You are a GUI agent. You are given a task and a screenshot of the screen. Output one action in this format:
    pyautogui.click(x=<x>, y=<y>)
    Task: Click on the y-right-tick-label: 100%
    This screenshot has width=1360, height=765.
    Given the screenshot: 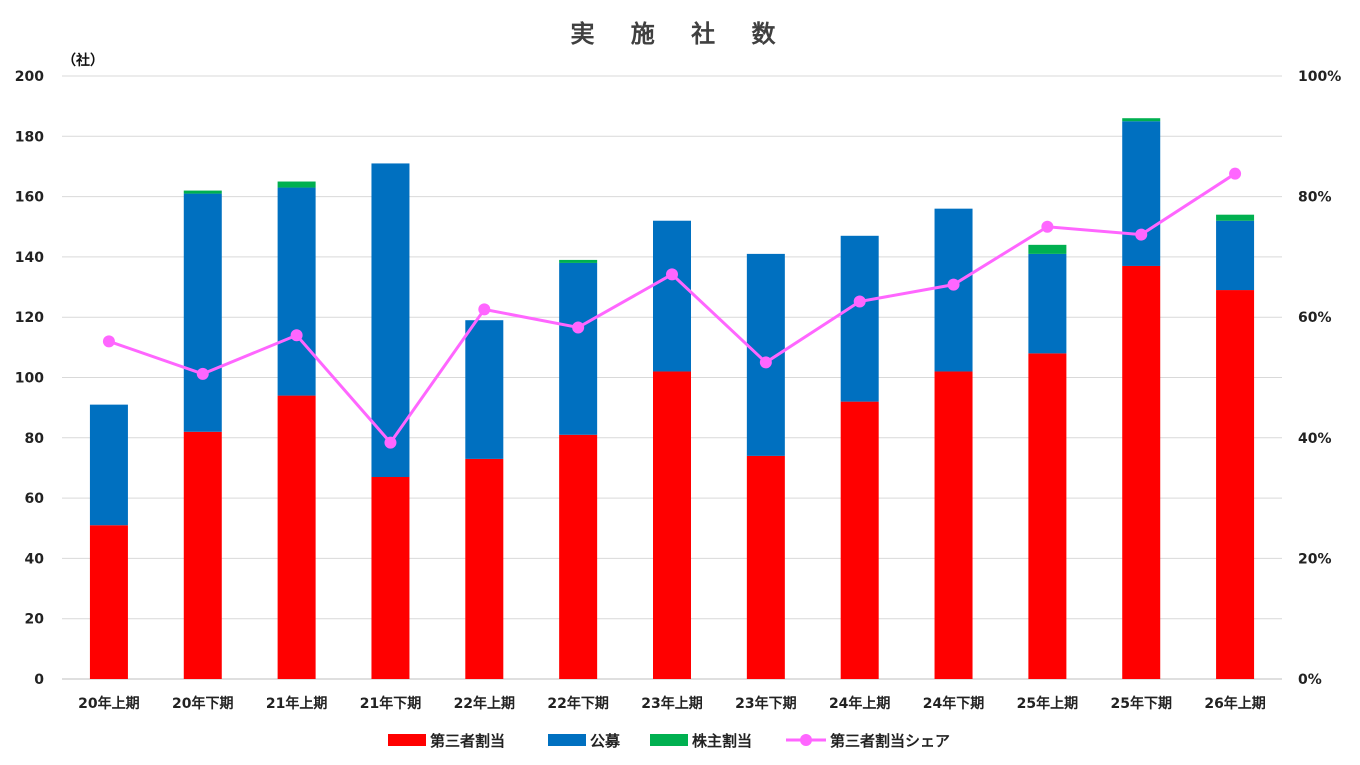 What is the action you would take?
    pyautogui.click(x=1319, y=77)
    